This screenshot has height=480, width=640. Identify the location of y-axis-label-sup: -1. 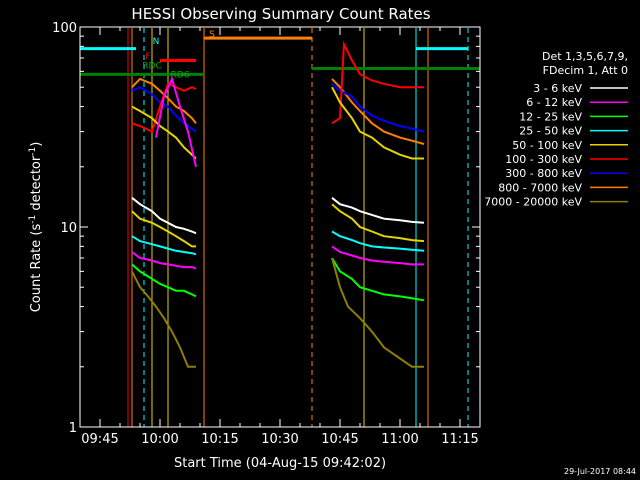
(33, 219).